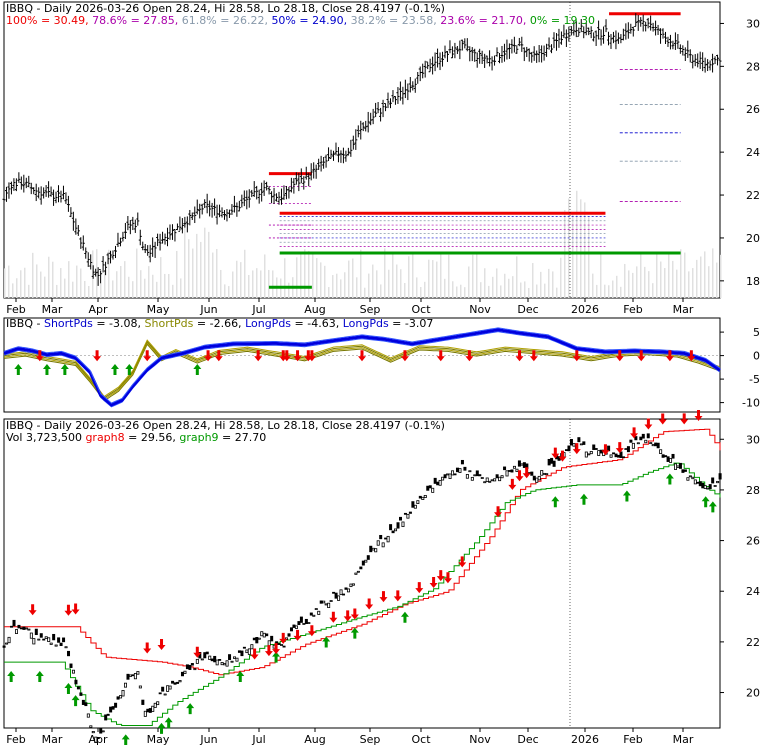  I want to click on price-volume-y-axis-label: 20, so click(753, 693).